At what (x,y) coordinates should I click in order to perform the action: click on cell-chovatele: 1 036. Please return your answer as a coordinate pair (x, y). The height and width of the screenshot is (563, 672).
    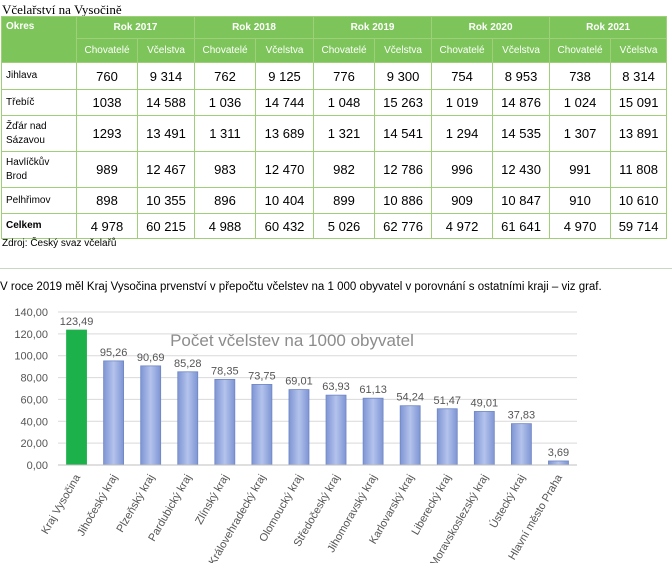
    Looking at the image, I should click on (225, 102).